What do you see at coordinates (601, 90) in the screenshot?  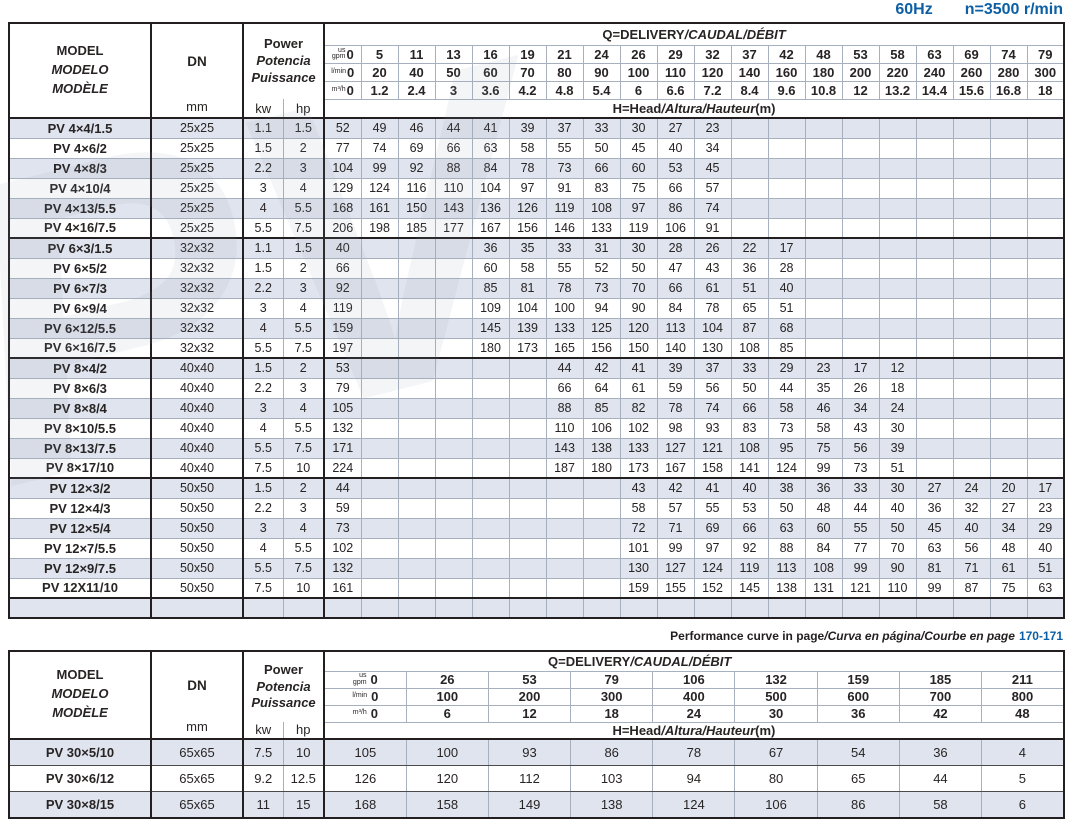 I see `flow-m3h-value: 5.4` at bounding box center [601, 90].